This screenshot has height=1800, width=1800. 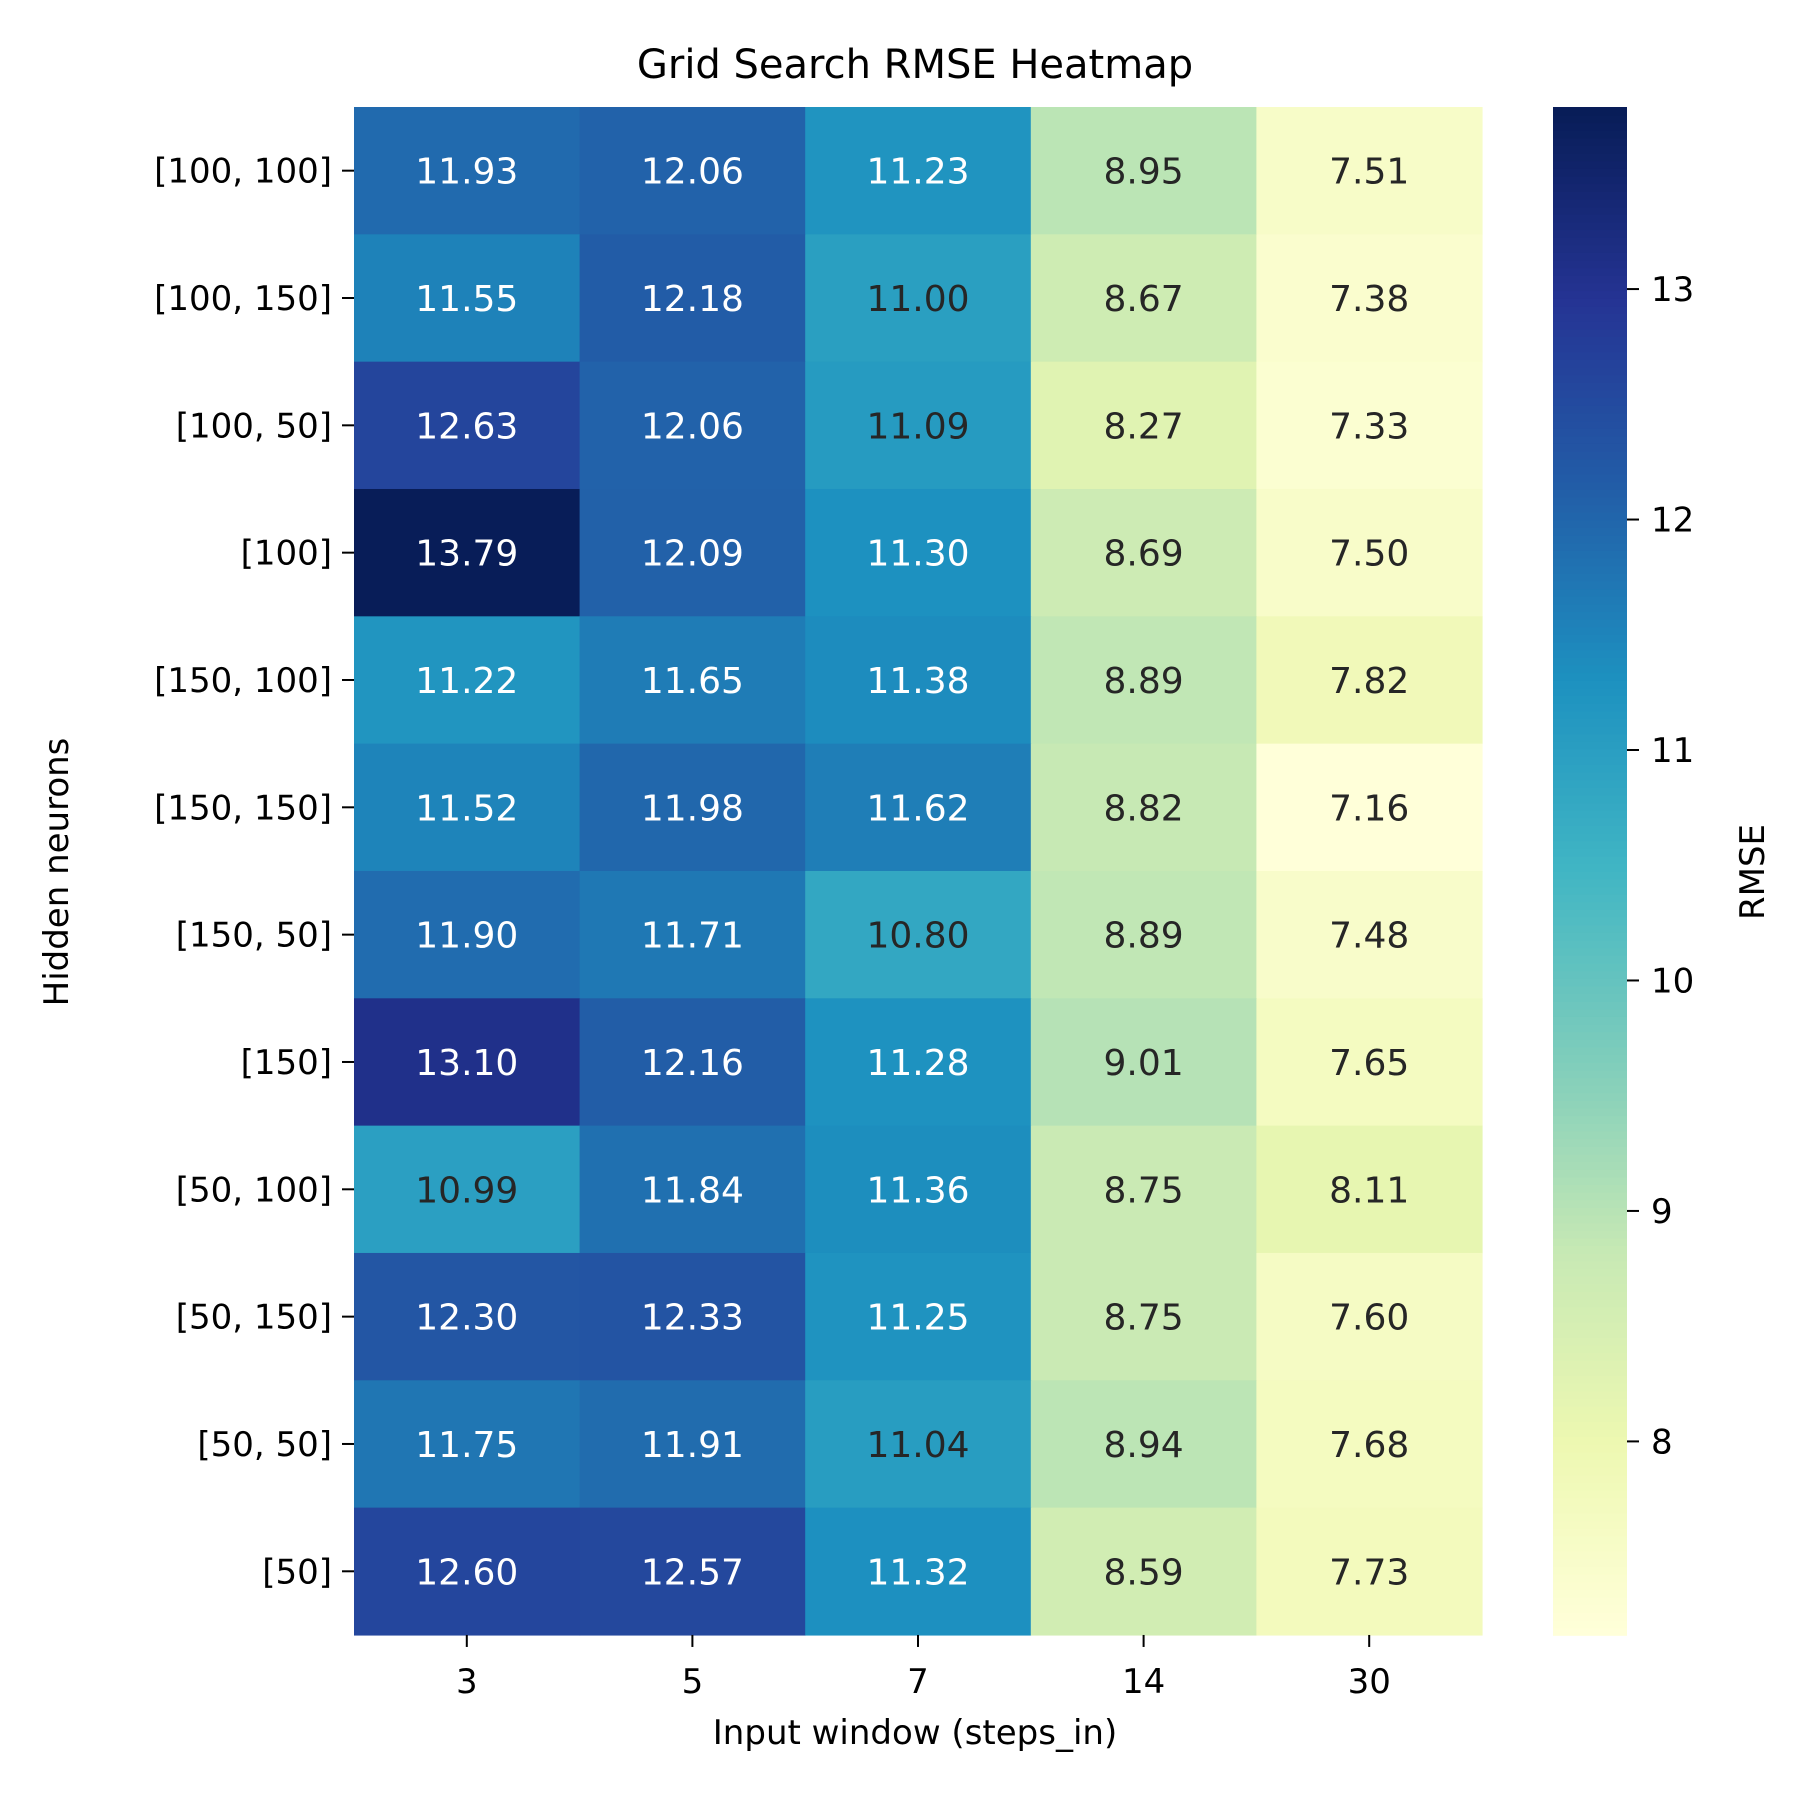 I want to click on y-tick-label: [150], so click(x=286, y=1063).